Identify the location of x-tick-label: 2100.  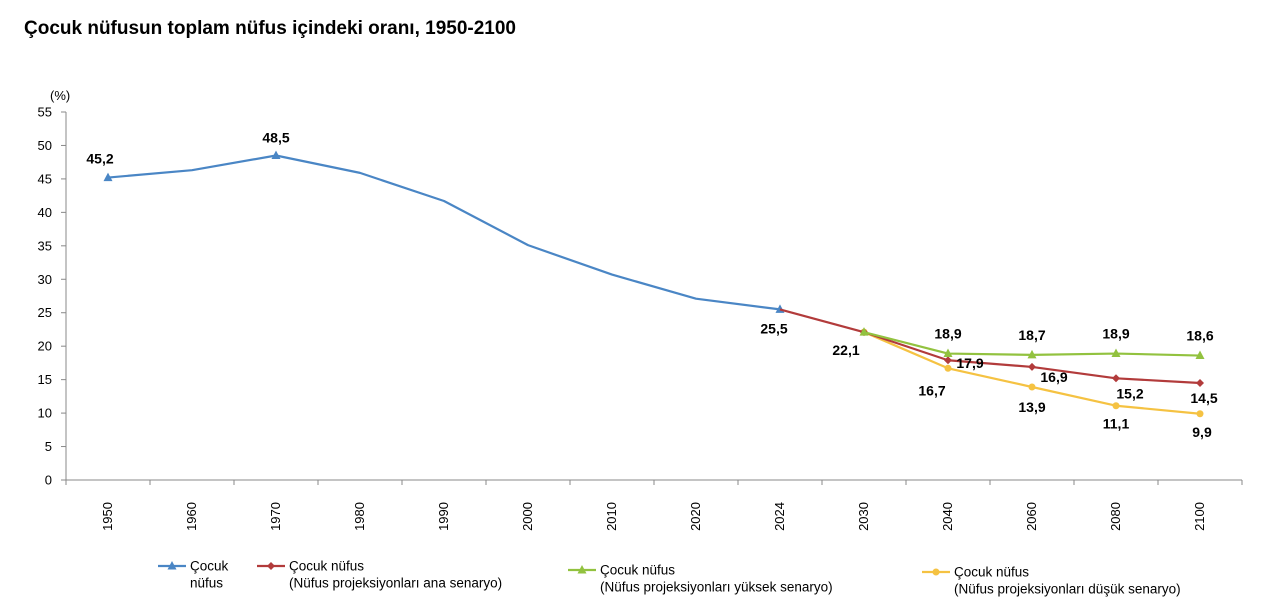
(1199, 516).